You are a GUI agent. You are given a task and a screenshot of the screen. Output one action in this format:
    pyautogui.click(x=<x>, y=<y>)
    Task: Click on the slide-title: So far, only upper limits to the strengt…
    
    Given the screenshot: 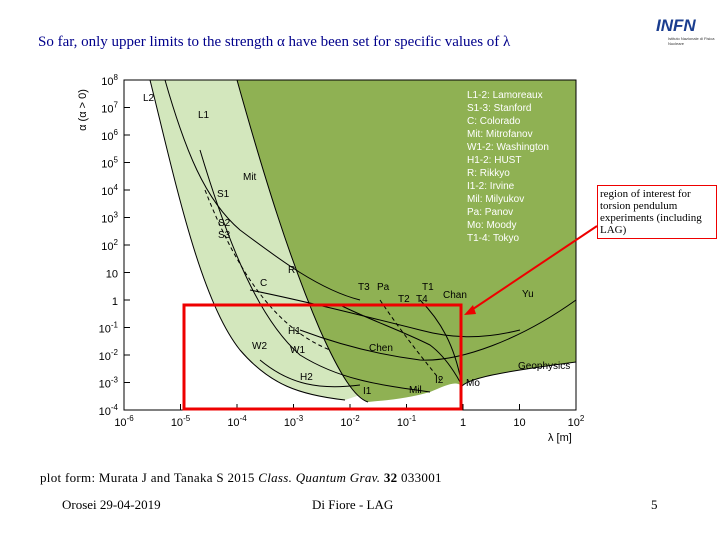 What is the action you would take?
    pyautogui.click(x=274, y=42)
    